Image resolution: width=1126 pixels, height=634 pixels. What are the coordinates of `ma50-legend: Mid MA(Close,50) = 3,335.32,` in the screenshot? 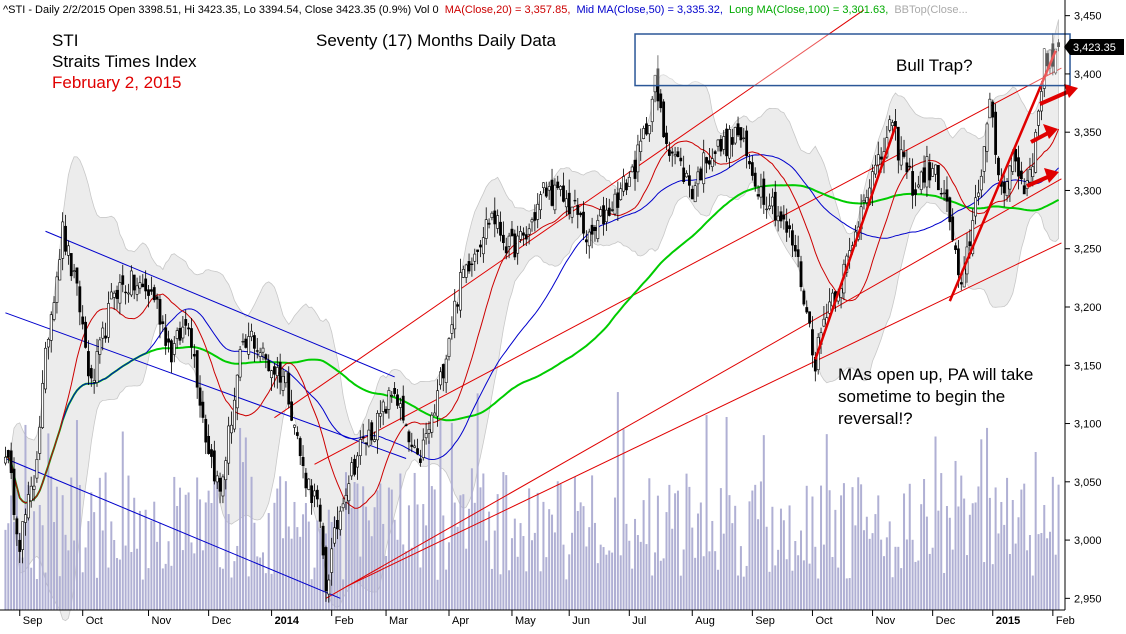 It's located at (649, 10).